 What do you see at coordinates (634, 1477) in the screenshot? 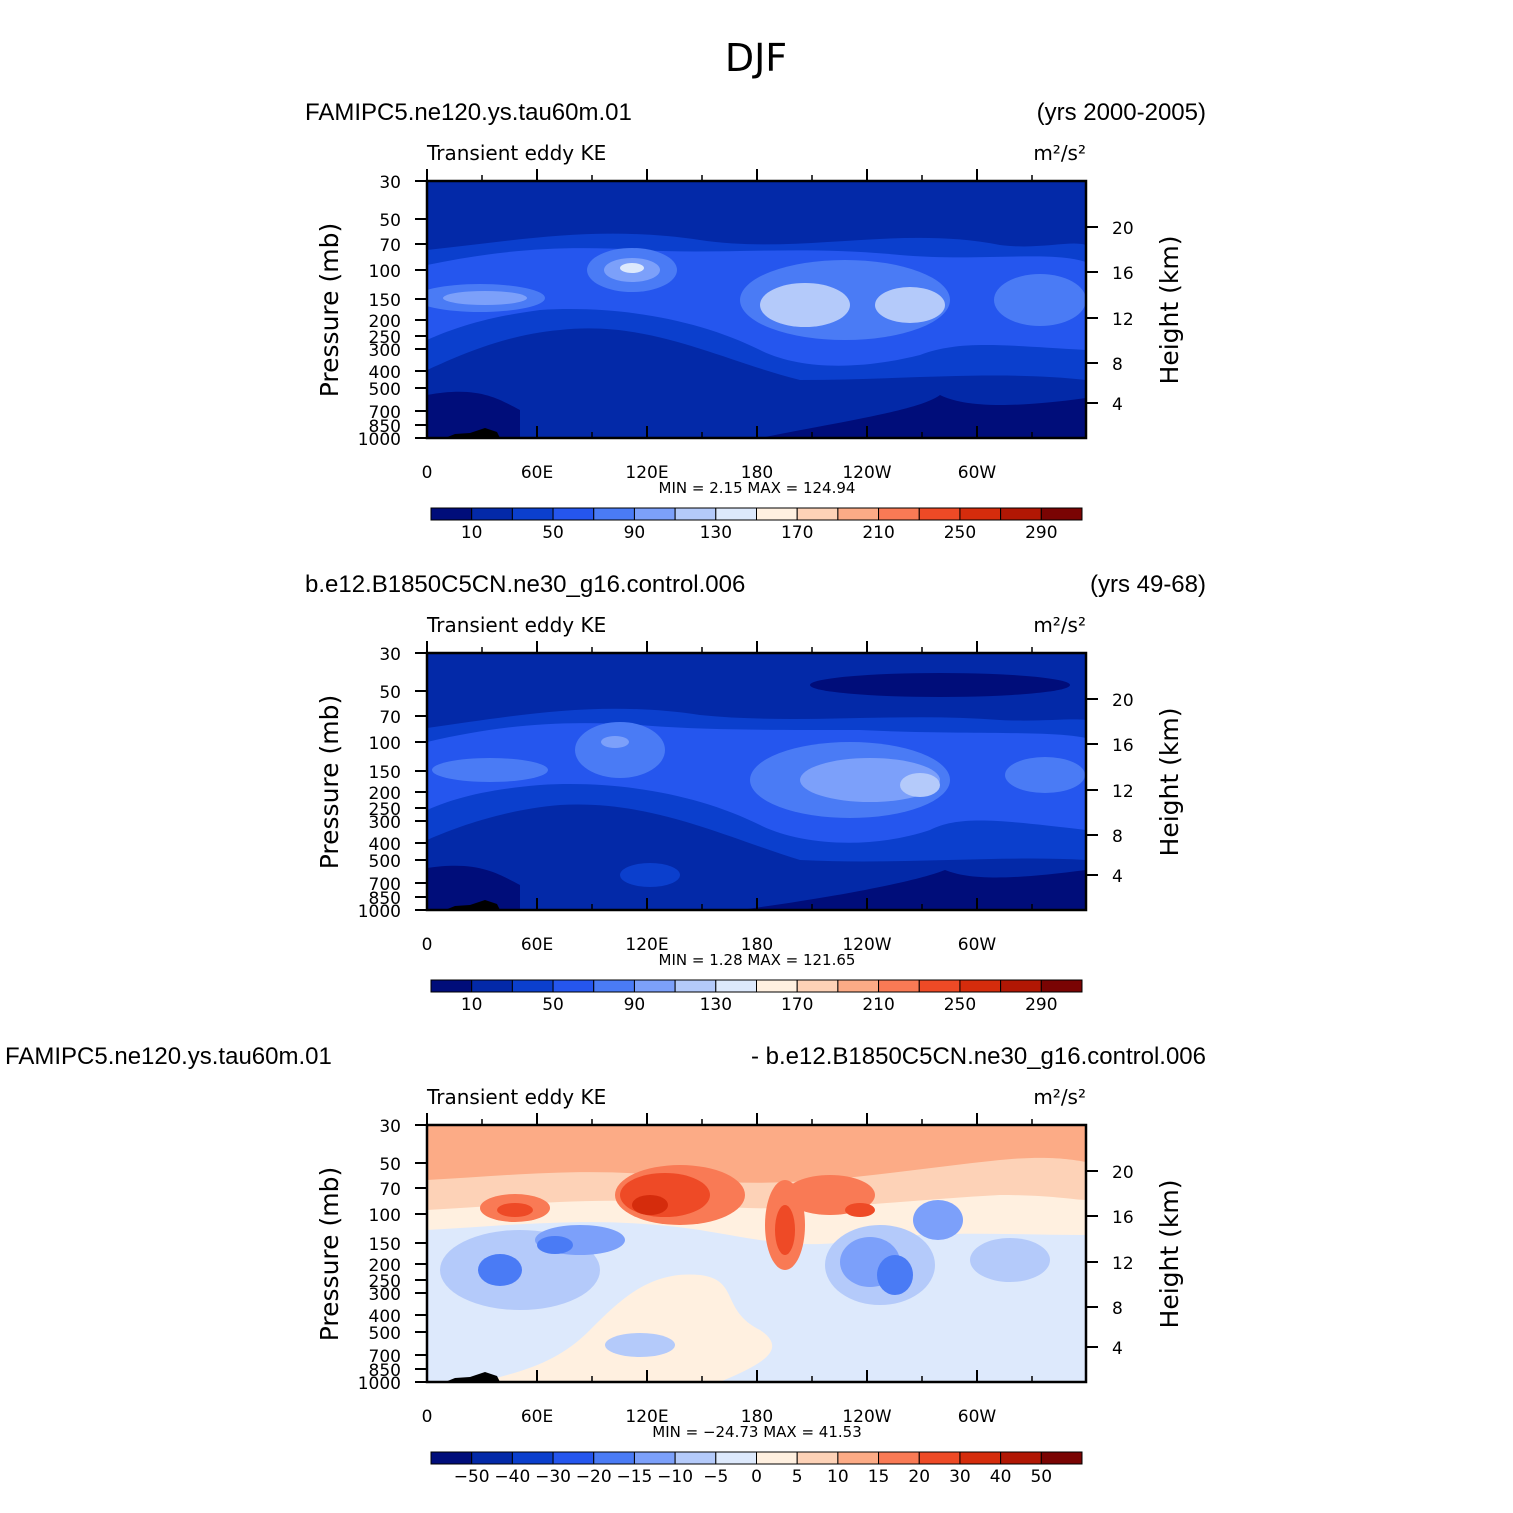
I see `colorbar-label: −15` at bounding box center [634, 1477].